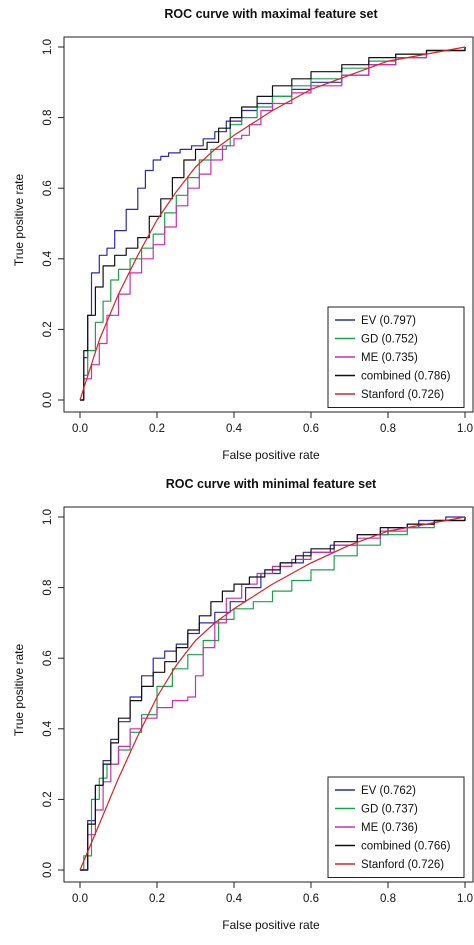 The image size is (474, 945). Describe the element at coordinates (389, 810) in the screenshot. I see `legend-label: GD (0.737)` at that location.